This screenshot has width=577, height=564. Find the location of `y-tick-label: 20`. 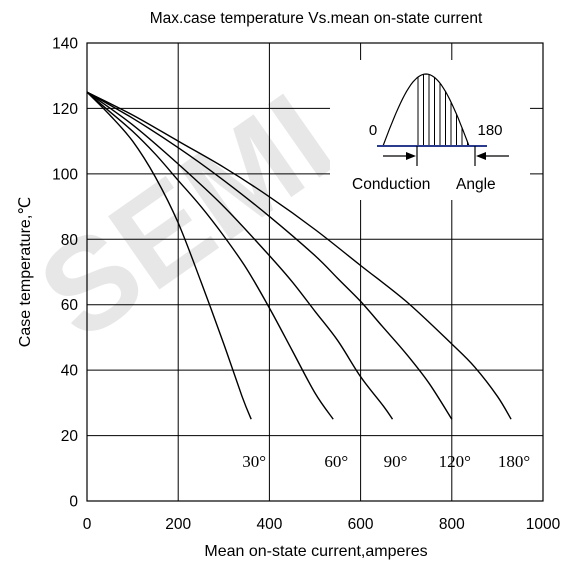

y-tick-label: 20 is located at coordinates (70, 436).